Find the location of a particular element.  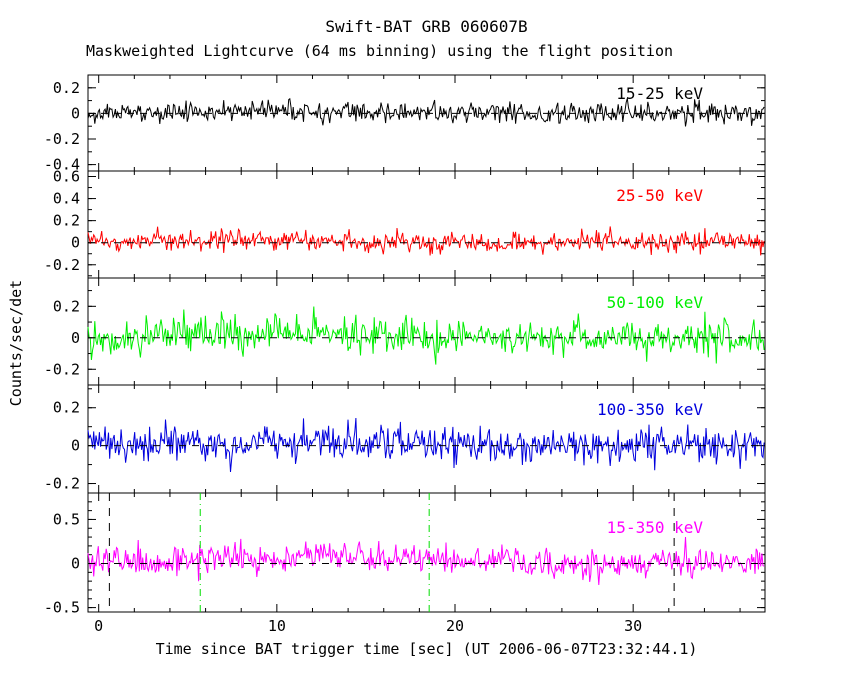

x-tick-label: 0 is located at coordinates (98, 626).